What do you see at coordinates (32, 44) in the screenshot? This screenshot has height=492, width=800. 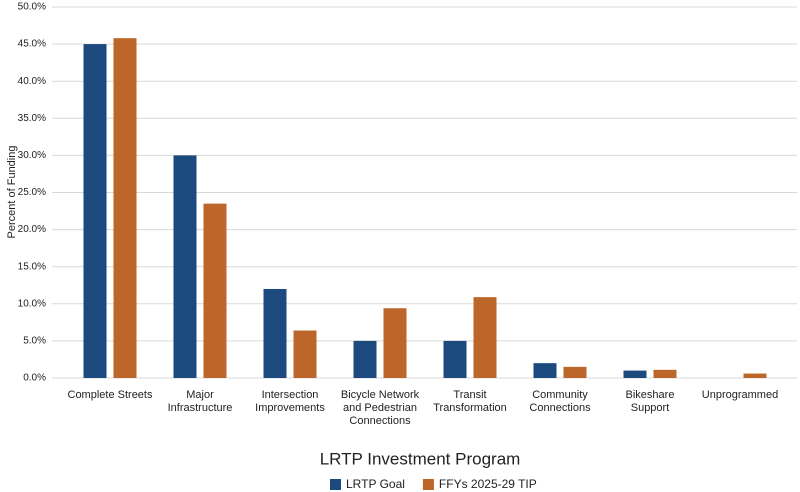 I see `y-tick-label: 45.0%` at bounding box center [32, 44].